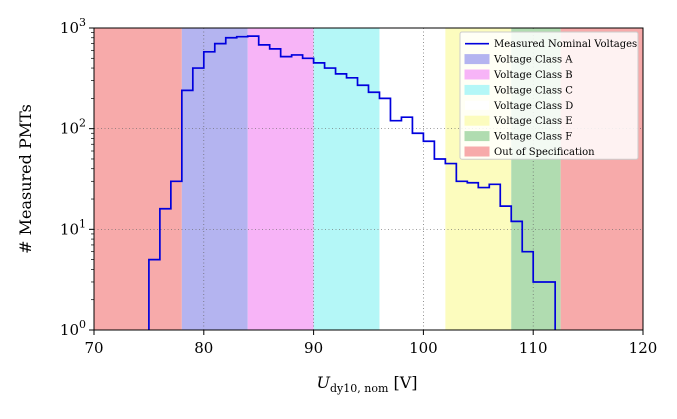 This screenshot has height=419, width=677. Describe the element at coordinates (643, 348) in the screenshot. I see `x-tick-label-120: 120` at that location.